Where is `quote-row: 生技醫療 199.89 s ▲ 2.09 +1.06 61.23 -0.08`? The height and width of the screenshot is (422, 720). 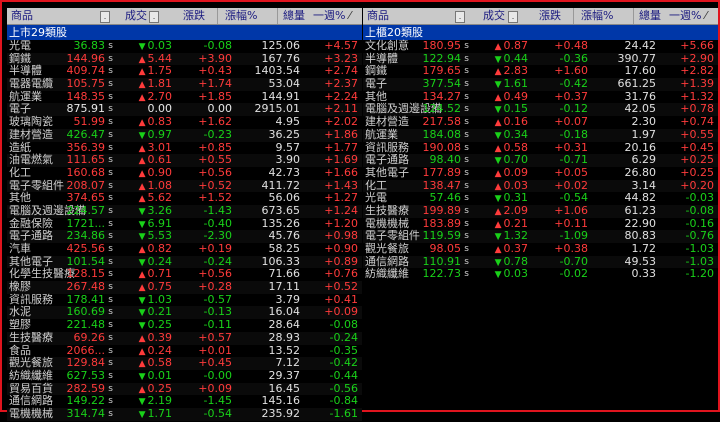
quote-row: 生技醫療 199.89 s ▲ 2.09 +1.06 61.23 -0.08 is located at coordinates (540, 210).